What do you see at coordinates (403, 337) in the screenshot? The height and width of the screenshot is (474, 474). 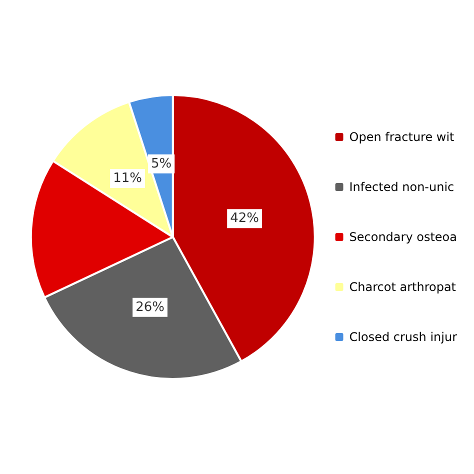 I see `legend-label: Closed crush injur` at bounding box center [403, 337].